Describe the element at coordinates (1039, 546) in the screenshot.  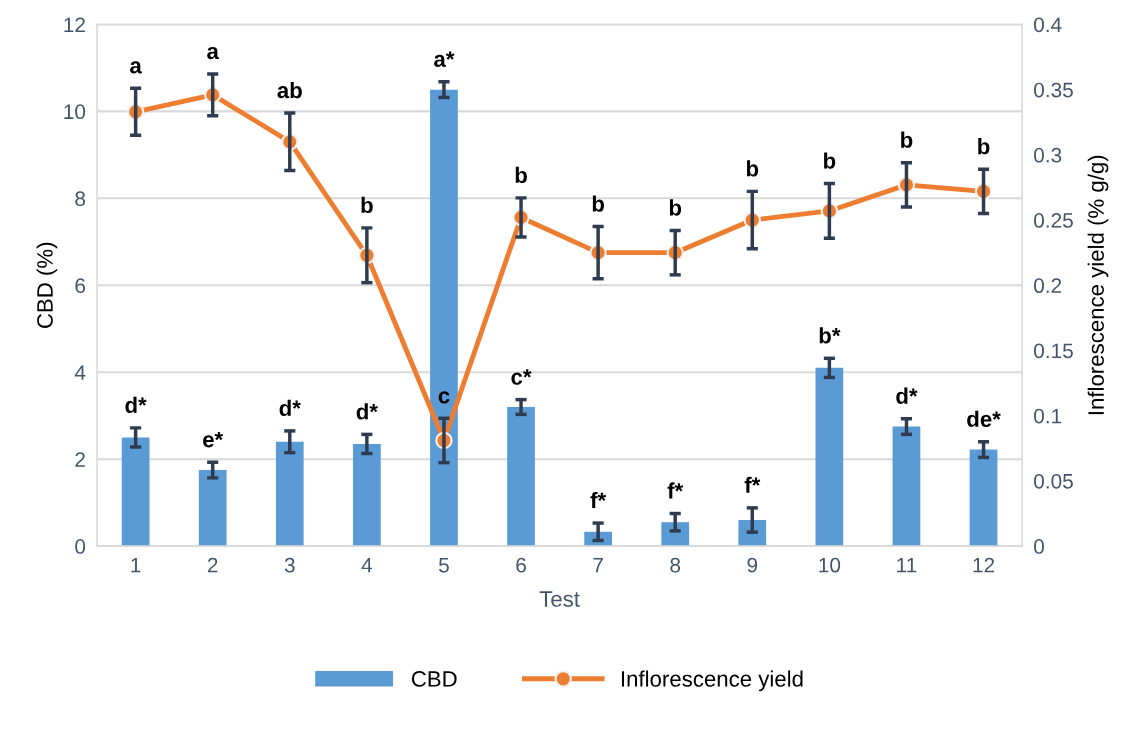
I see `y2-tick-label: 0` at that location.